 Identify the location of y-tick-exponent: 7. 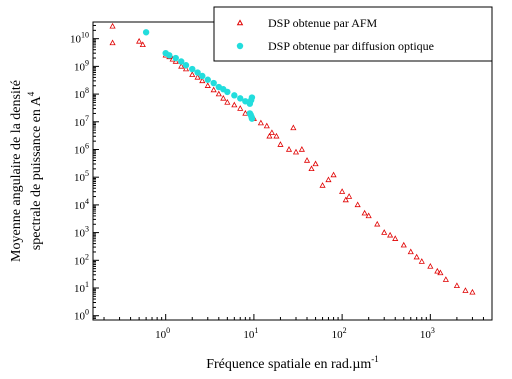
(87, 118).